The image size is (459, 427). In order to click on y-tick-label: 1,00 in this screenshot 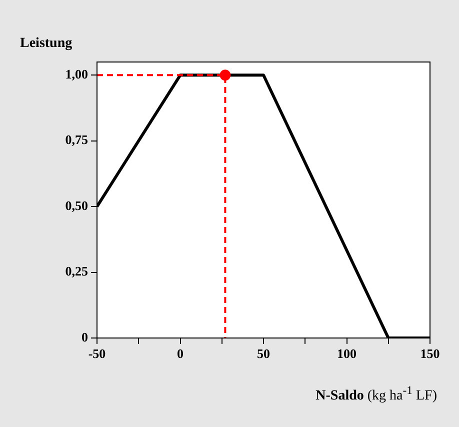, I will do `click(76, 74)`.